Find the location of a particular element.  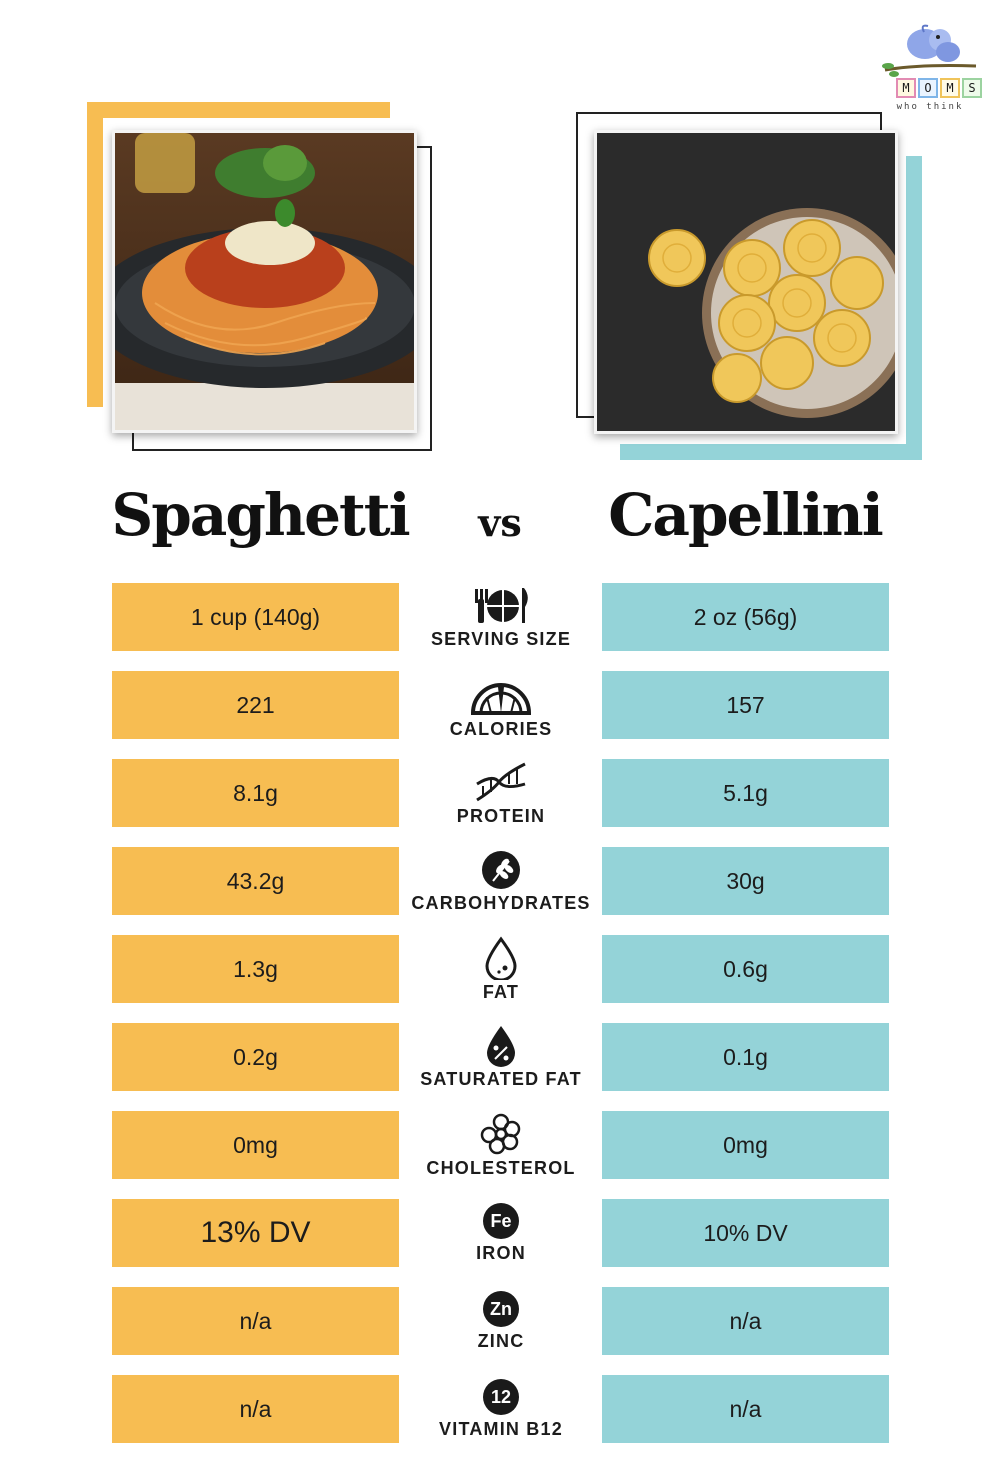

right-value-cholesterol: 0mg is located at coordinates (745, 1145).